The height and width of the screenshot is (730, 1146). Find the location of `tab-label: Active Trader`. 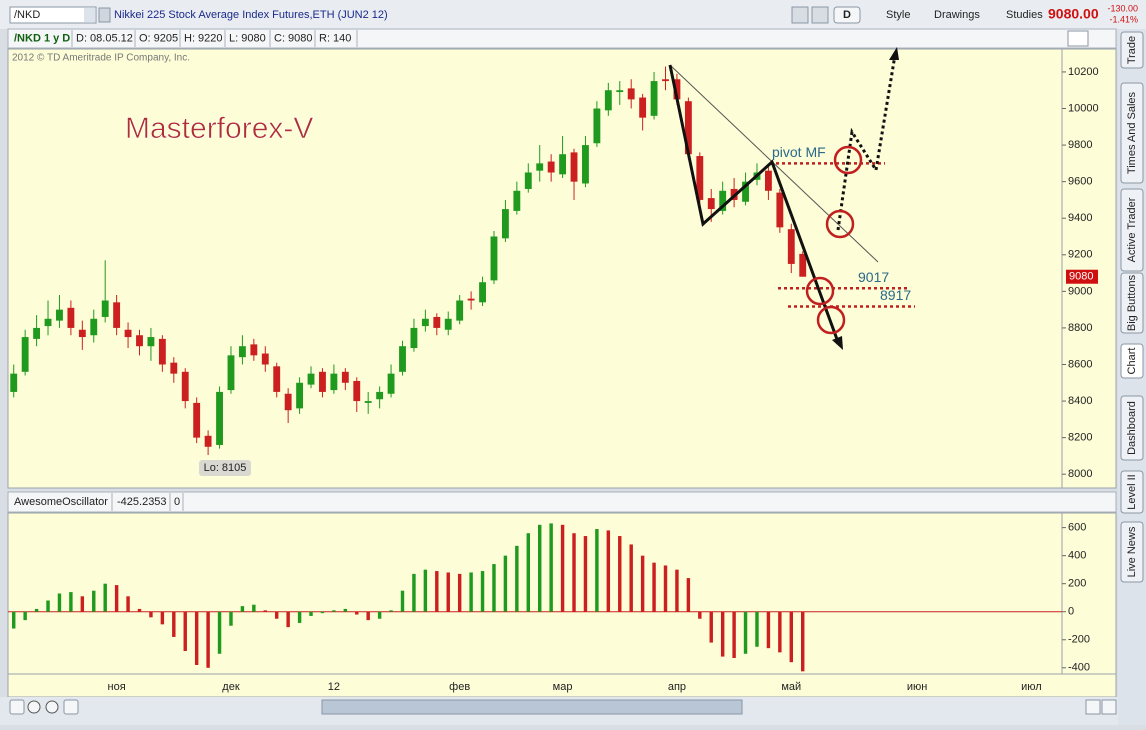

tab-label: Active Trader is located at coordinates (1132, 229).